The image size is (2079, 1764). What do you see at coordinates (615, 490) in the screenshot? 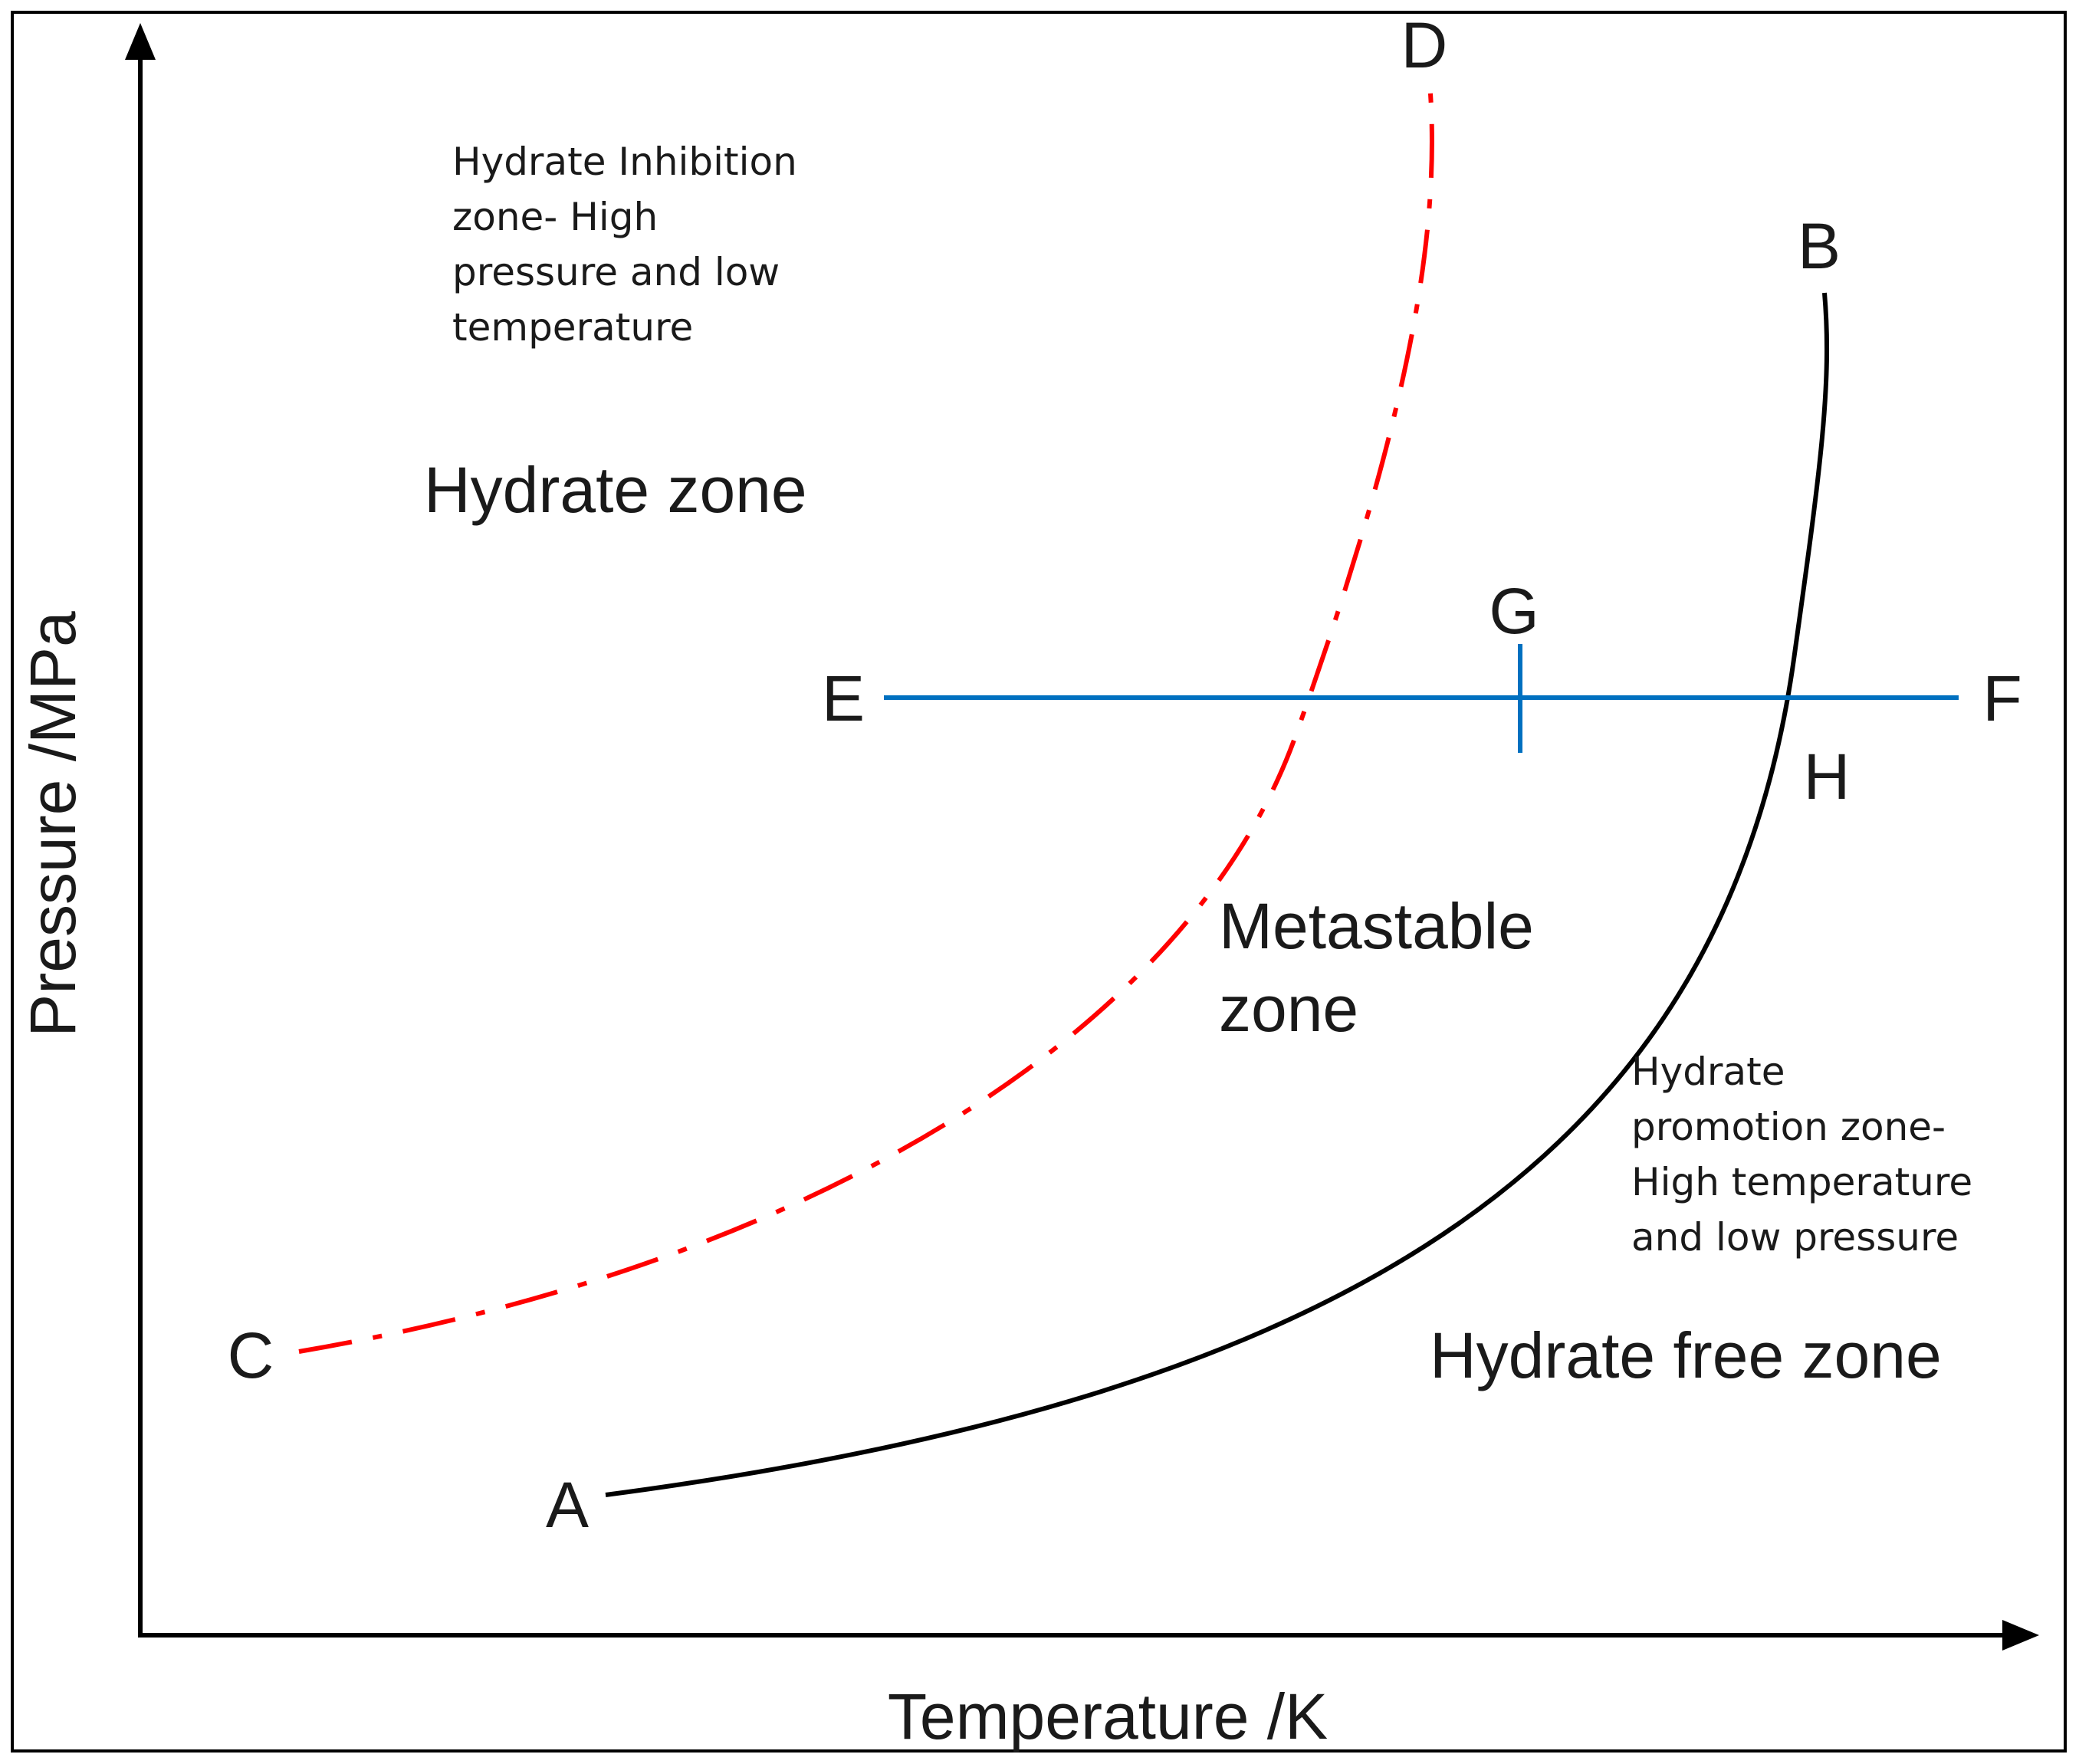
I see `hydrate-zone-label: Hydrate zone` at bounding box center [615, 490].